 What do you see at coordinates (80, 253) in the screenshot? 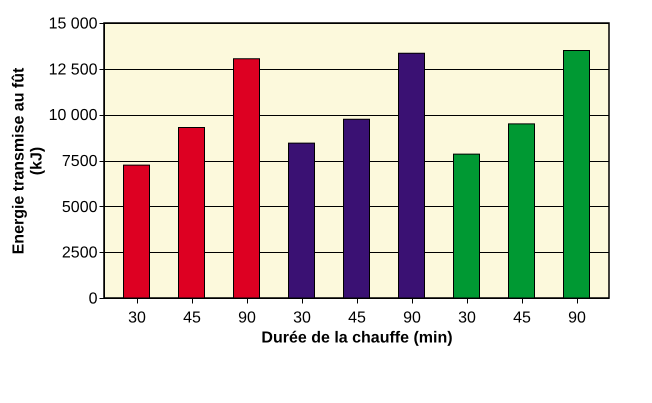
I see `y-tick-label: 2500` at bounding box center [80, 253].